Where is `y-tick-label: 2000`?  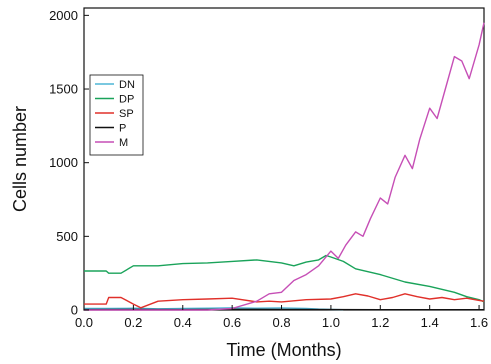
y-tick-label: 2000 is located at coordinates (63, 15).